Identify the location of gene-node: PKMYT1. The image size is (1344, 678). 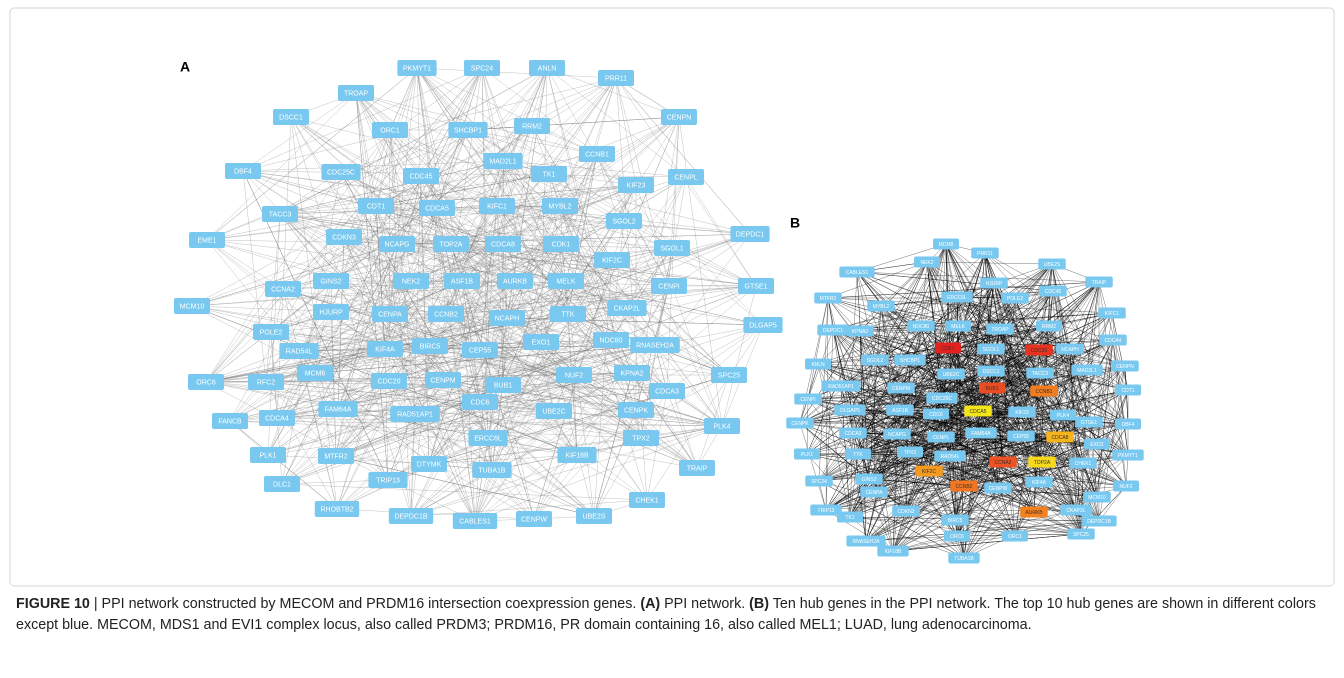
(417, 68).